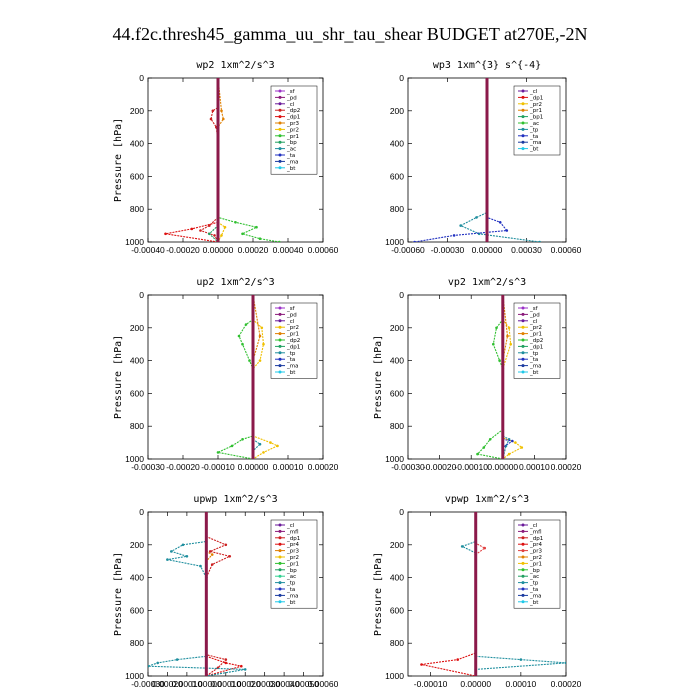 The image size is (700, 700). What do you see at coordinates (260, 336) in the screenshot?
I see `series-point-pr1` at bounding box center [260, 336].